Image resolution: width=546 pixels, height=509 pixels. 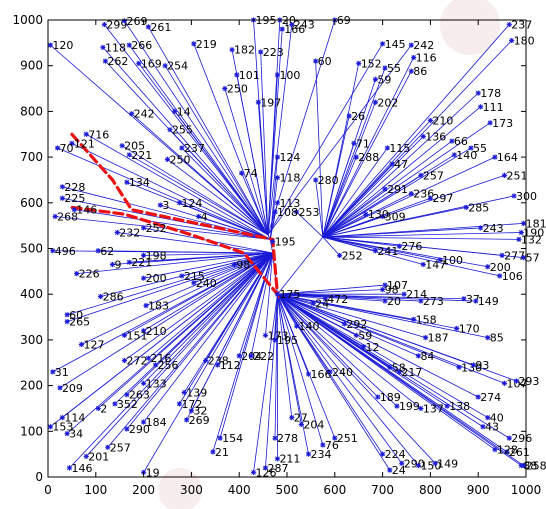 I want to click on node-43: 43, so click(x=489, y=427).